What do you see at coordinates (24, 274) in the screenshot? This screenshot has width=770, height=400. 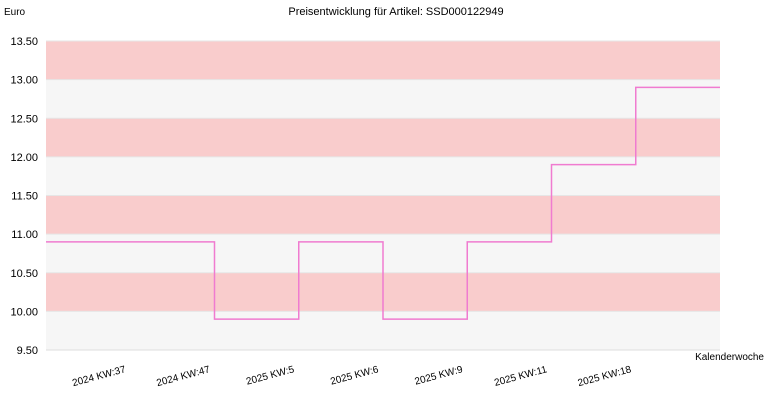 I see `y-tick-label: 10.50` at bounding box center [24, 274].